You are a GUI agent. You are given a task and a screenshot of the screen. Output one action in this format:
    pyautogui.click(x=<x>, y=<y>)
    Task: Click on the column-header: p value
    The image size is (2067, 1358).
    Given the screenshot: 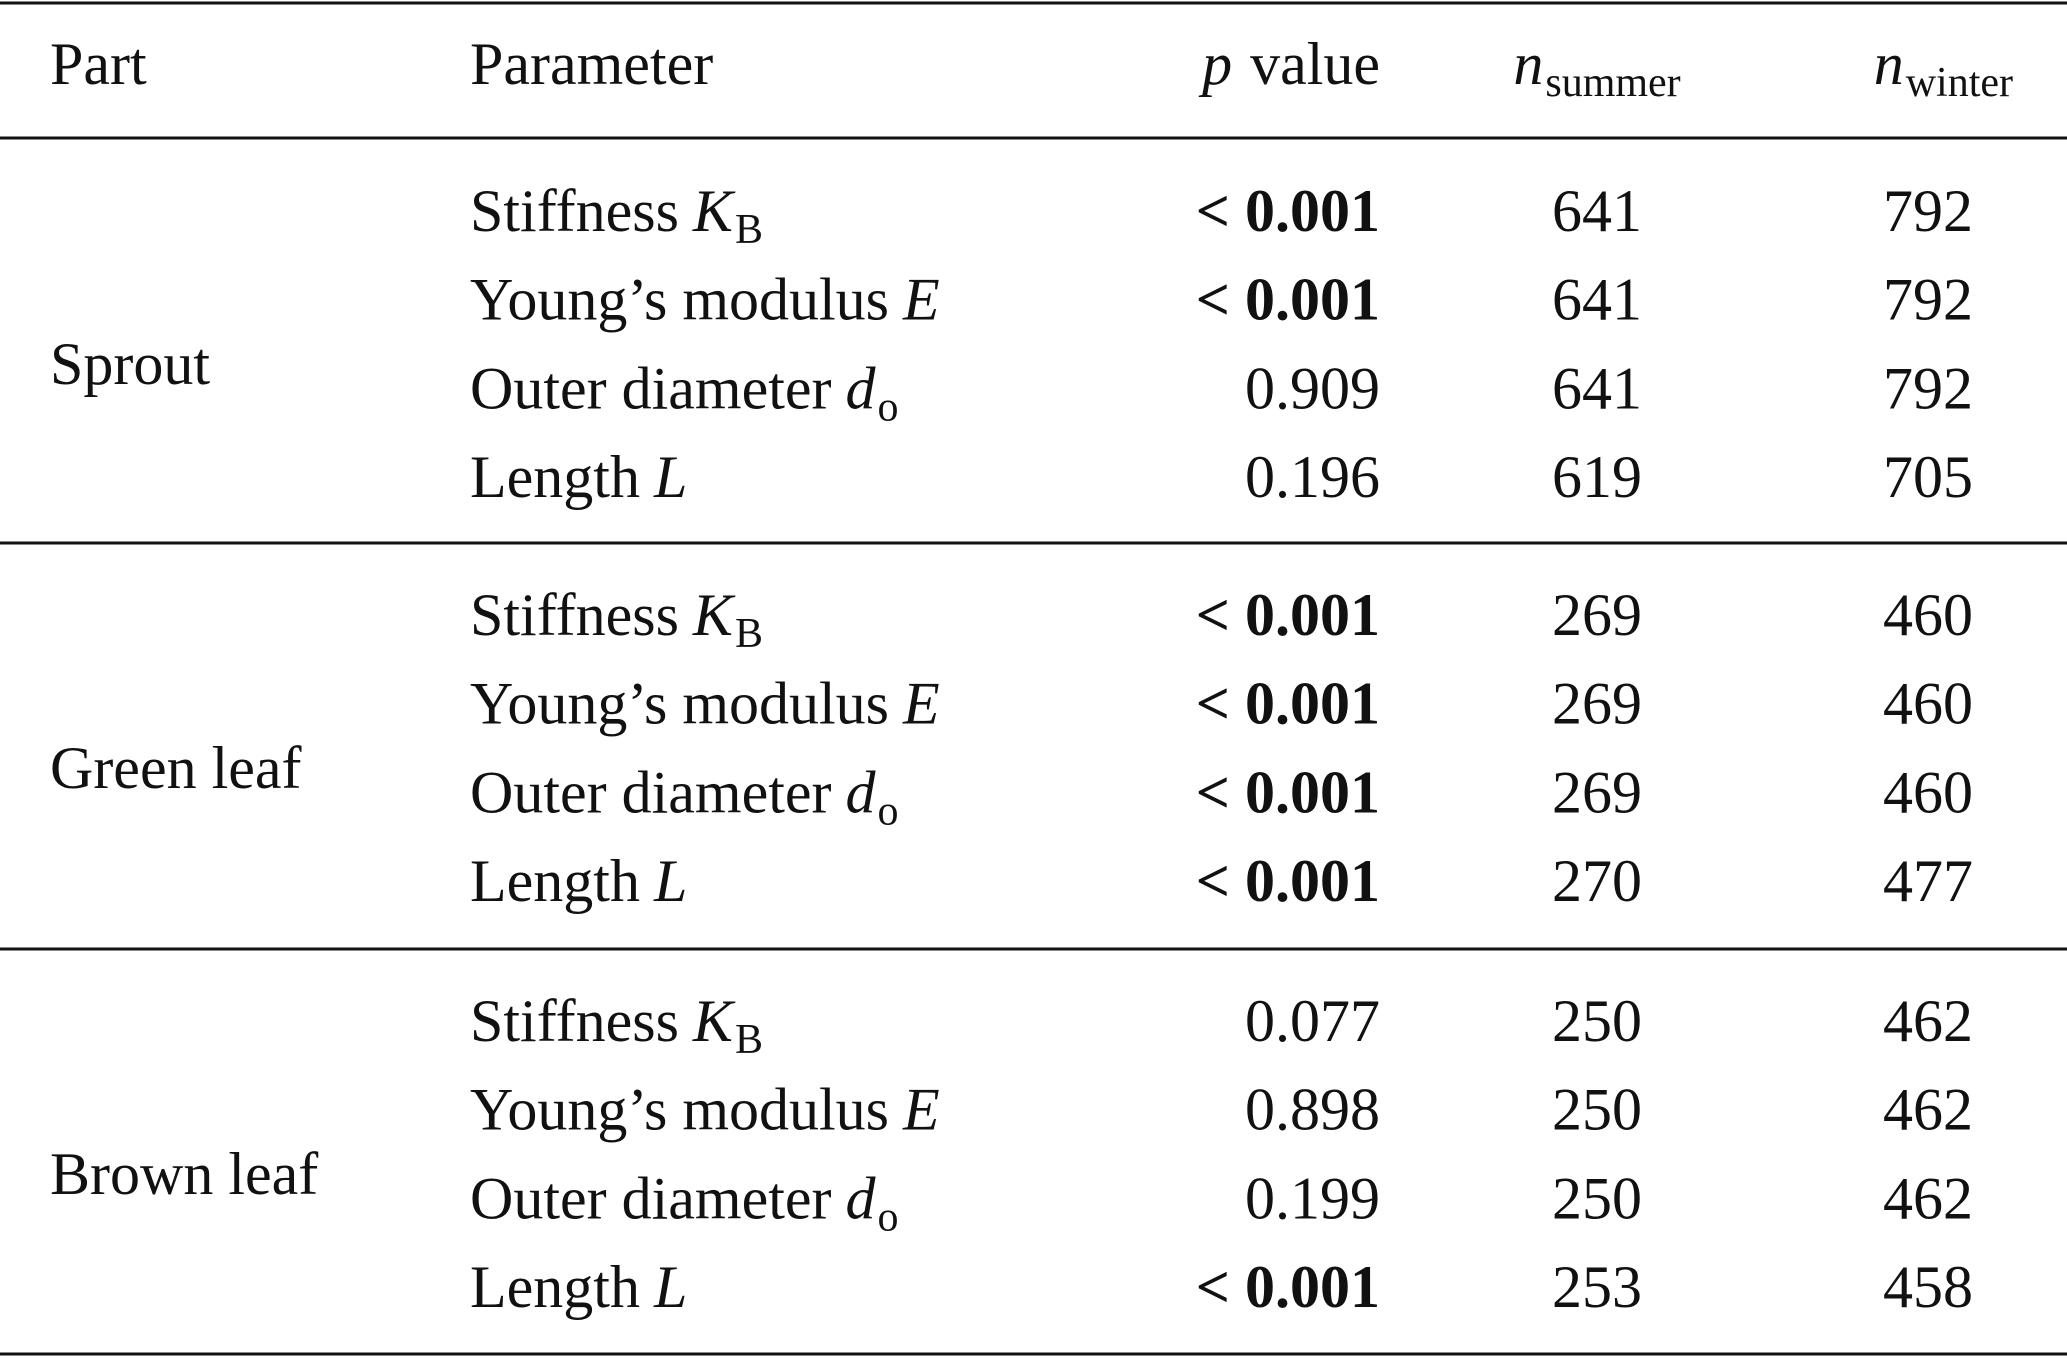 What is the action you would take?
    pyautogui.click(x=1289, y=64)
    